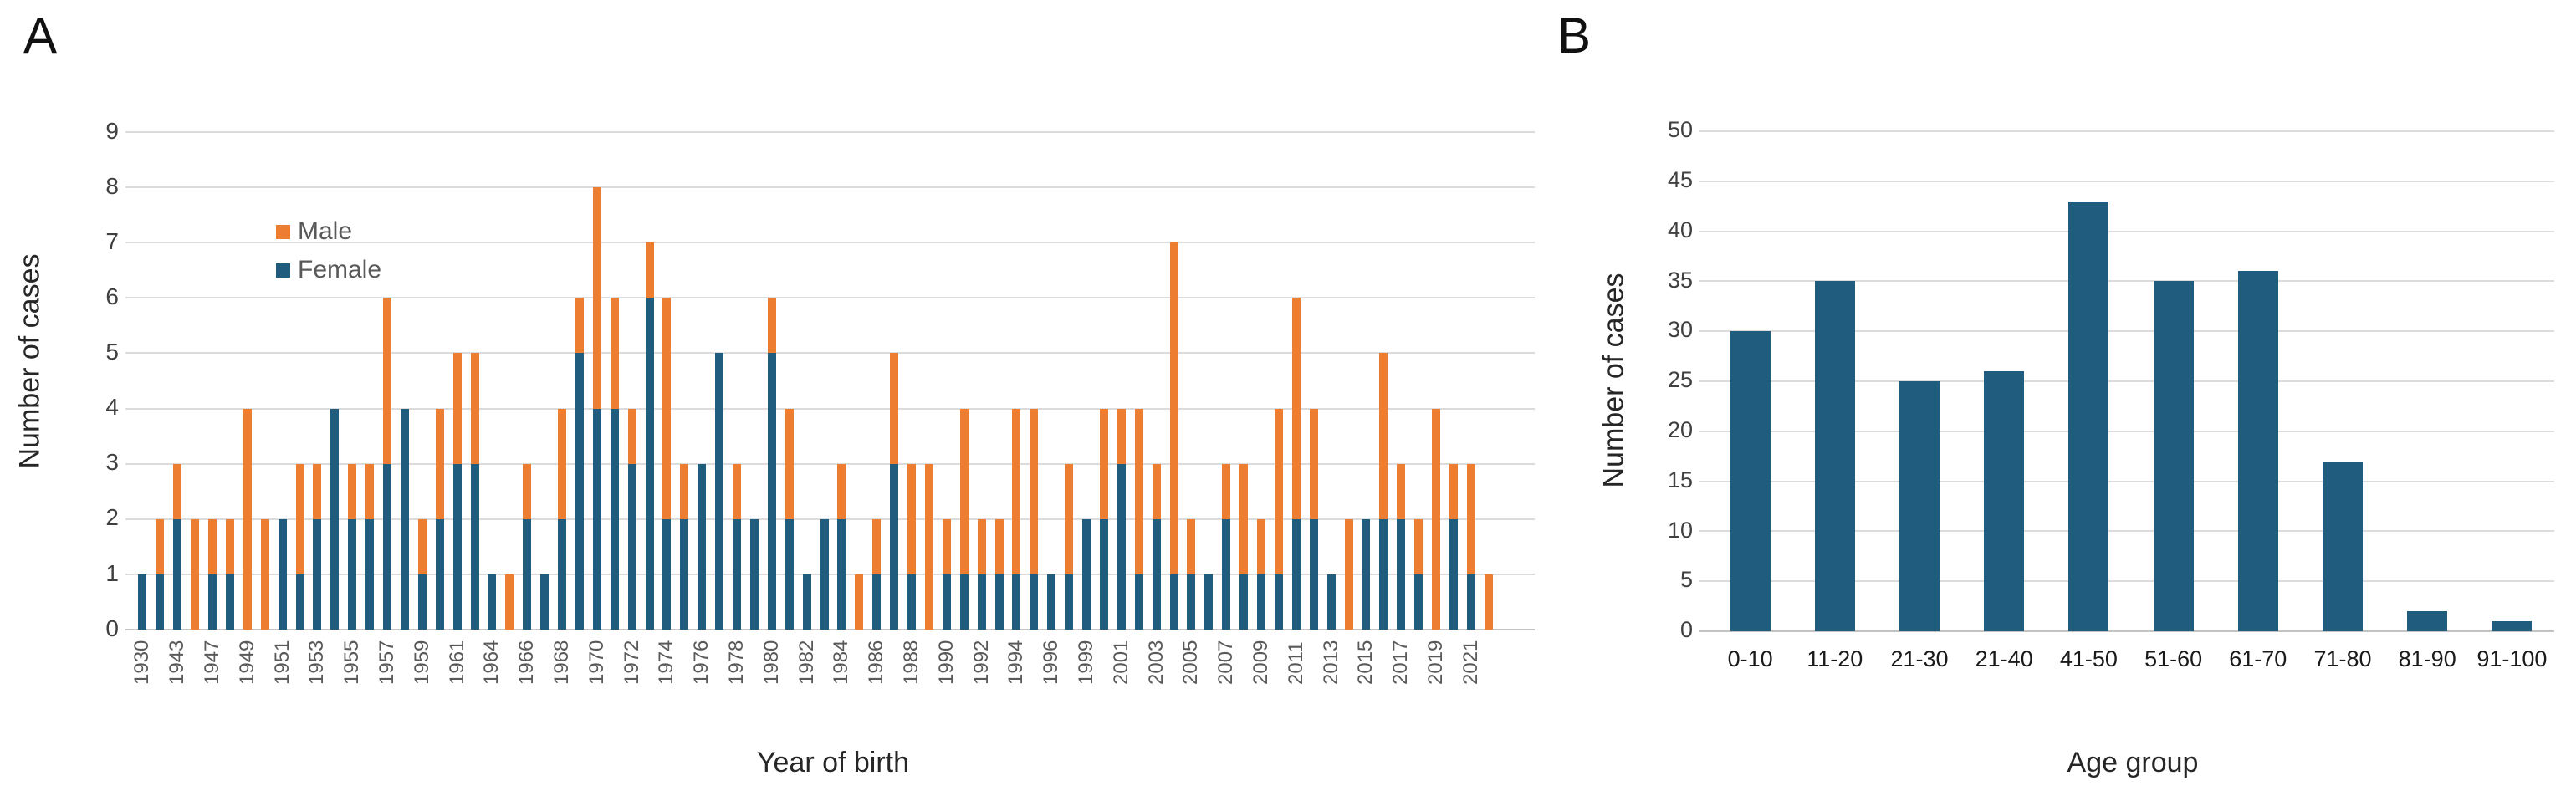  I want to click on x-axis-line, so click(830, 630).